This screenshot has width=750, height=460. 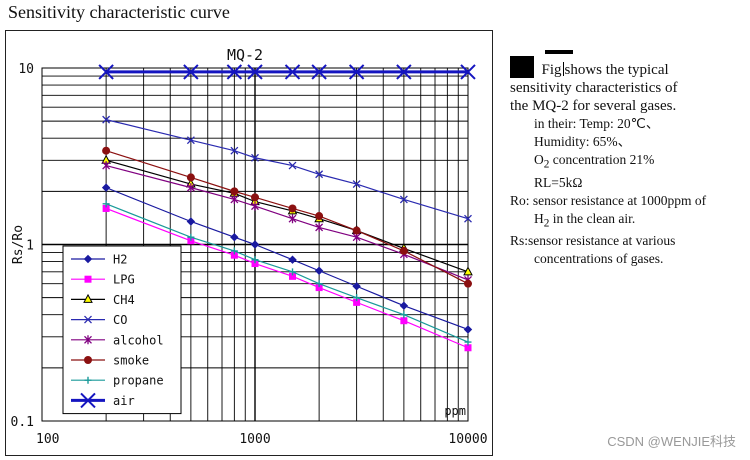 I want to click on legend-label: LPG, so click(x=124, y=280).